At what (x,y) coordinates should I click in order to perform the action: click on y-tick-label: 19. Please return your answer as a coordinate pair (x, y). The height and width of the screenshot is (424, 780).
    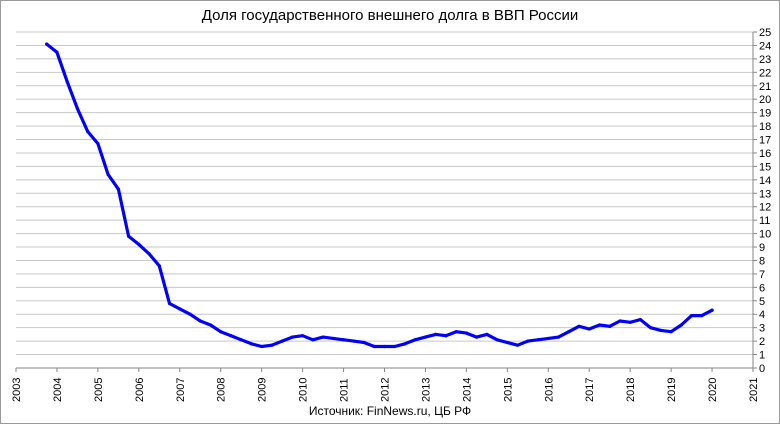
    Looking at the image, I should click on (765, 114).